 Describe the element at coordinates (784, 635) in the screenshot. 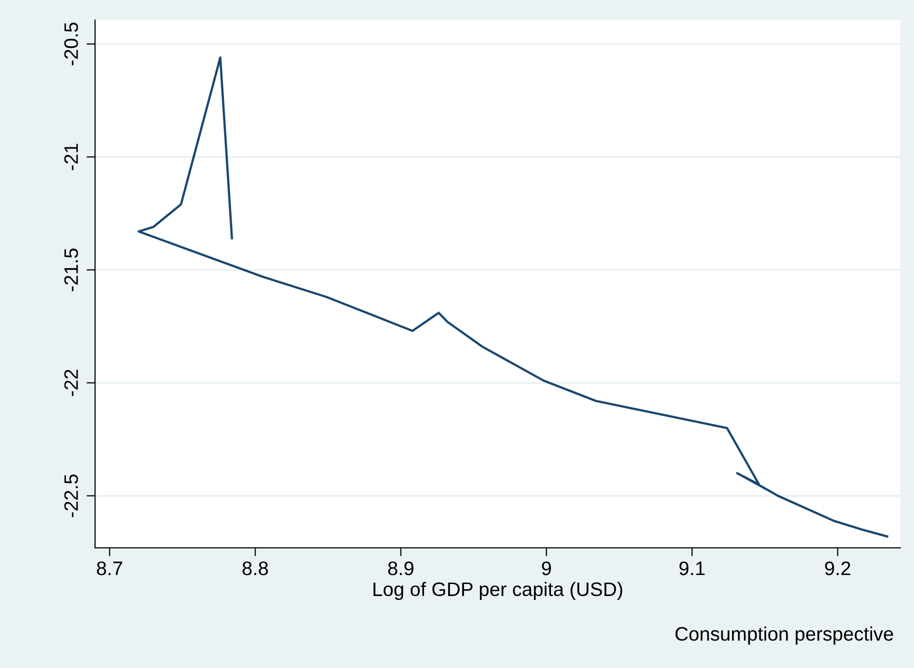

I see `text: Consumption perspective` at that location.